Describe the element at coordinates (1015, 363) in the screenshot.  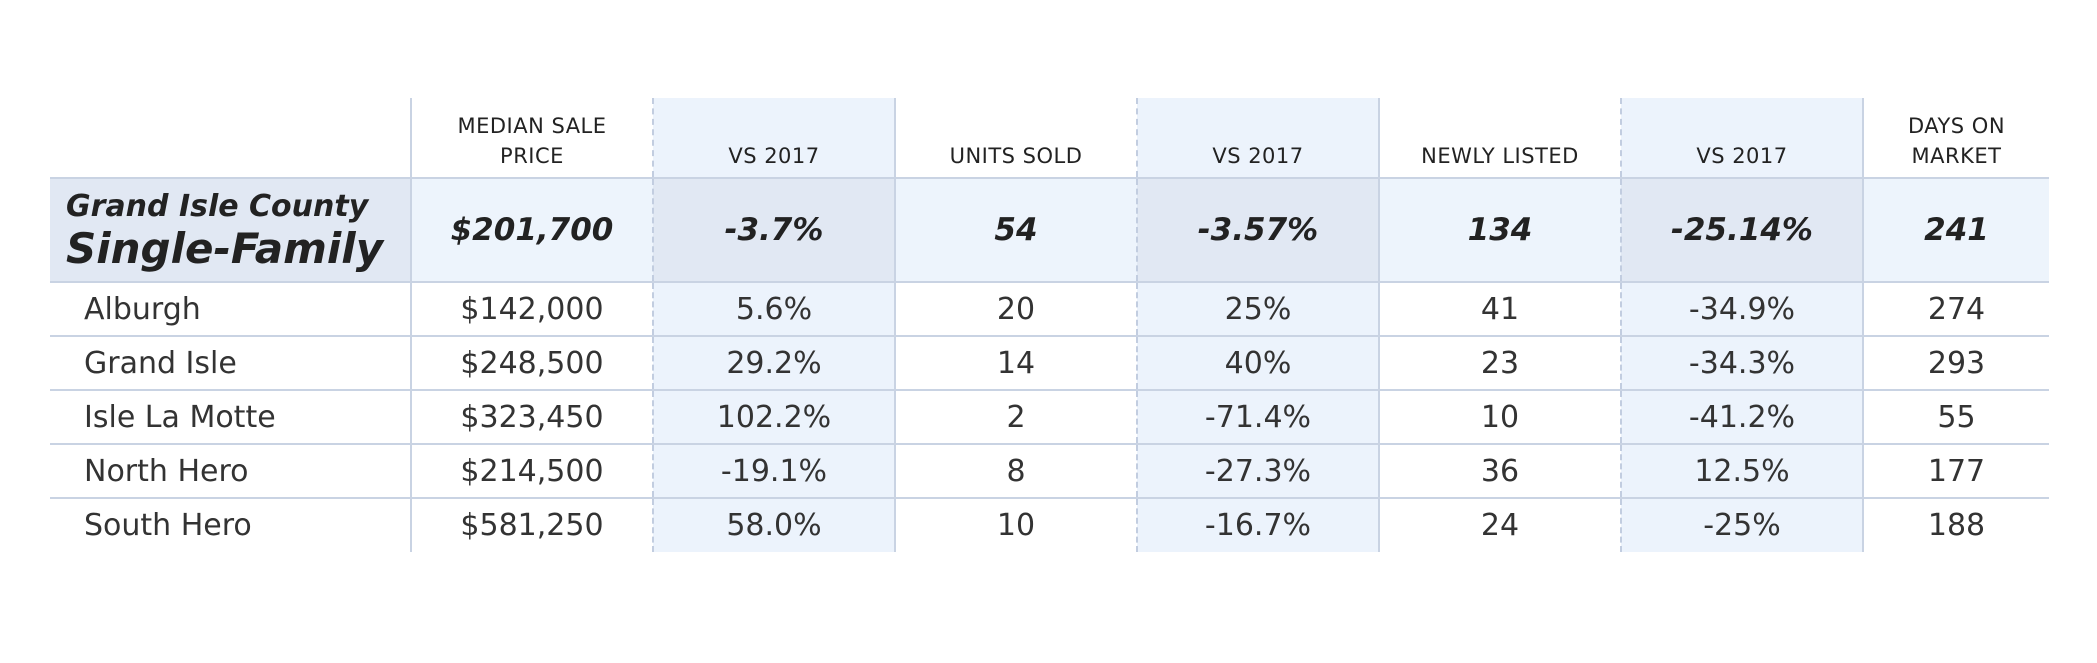
I see `town-units-sold: 14` at that location.